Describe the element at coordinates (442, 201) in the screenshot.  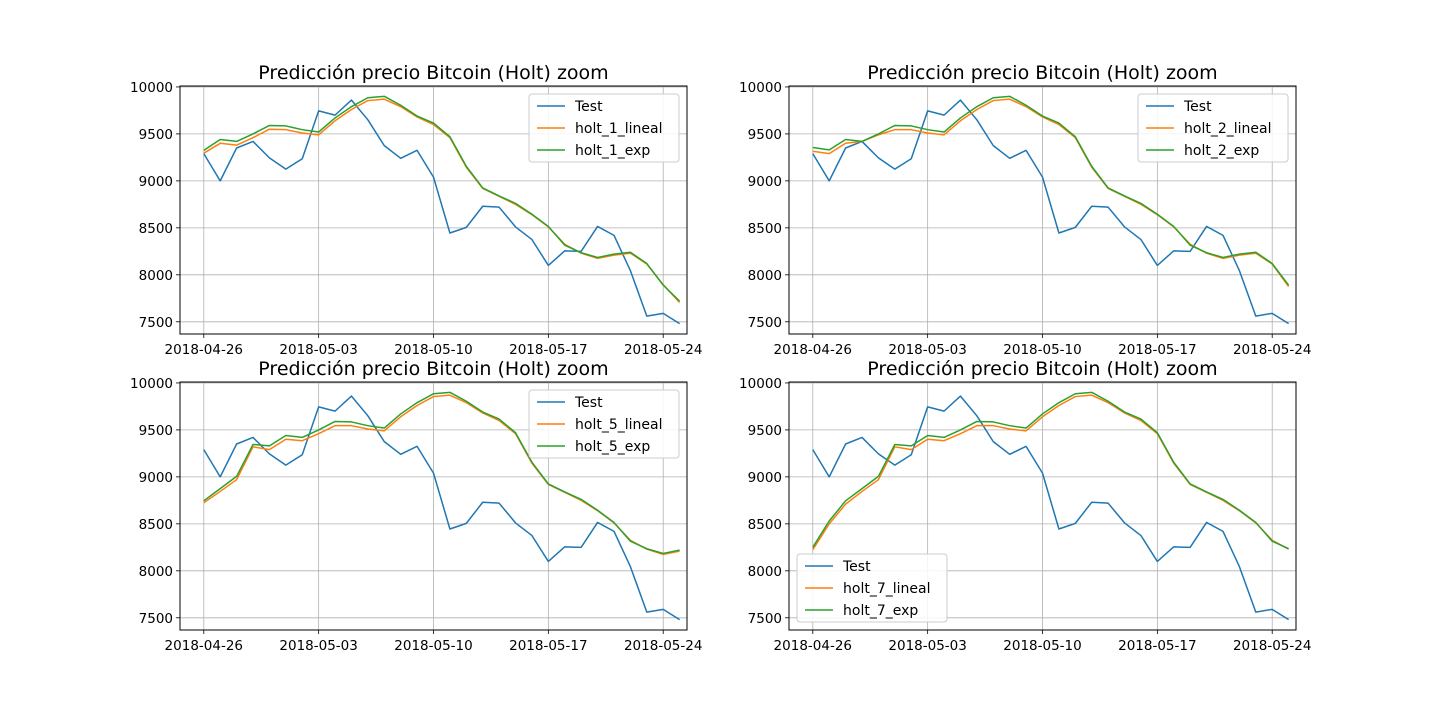
I see `series-line-holt_1_lineal` at that location.